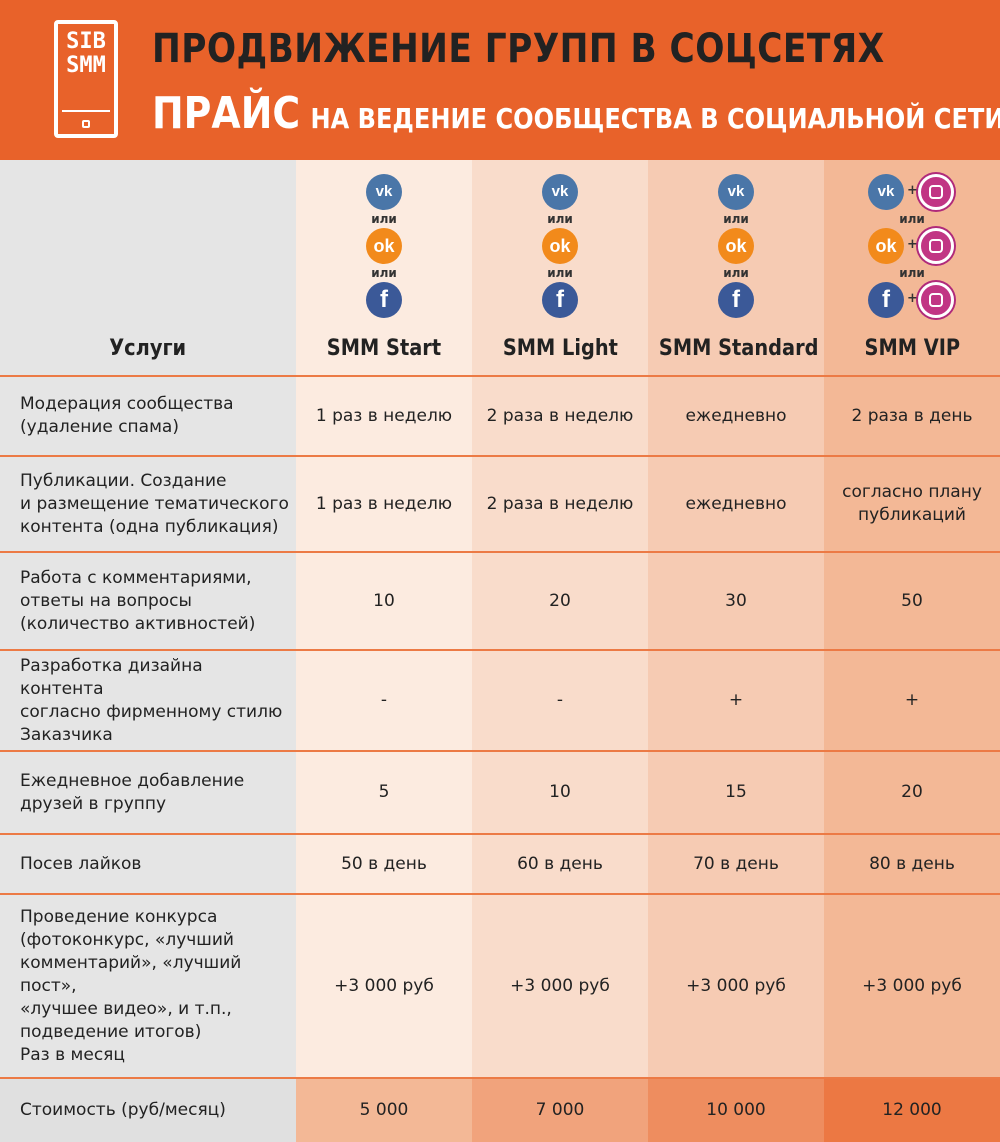 The width and height of the screenshot is (1000, 1142). Describe the element at coordinates (86, 65) in the screenshot. I see `logo-line-2: SMM` at that location.